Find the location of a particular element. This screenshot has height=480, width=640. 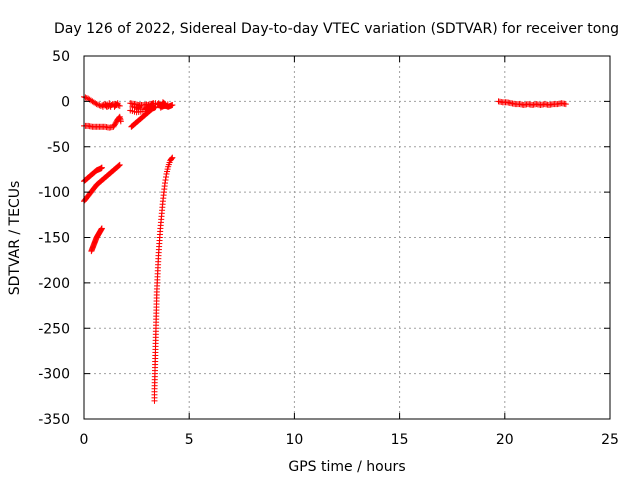

y-tick-label: -200 is located at coordinates (54, 284).